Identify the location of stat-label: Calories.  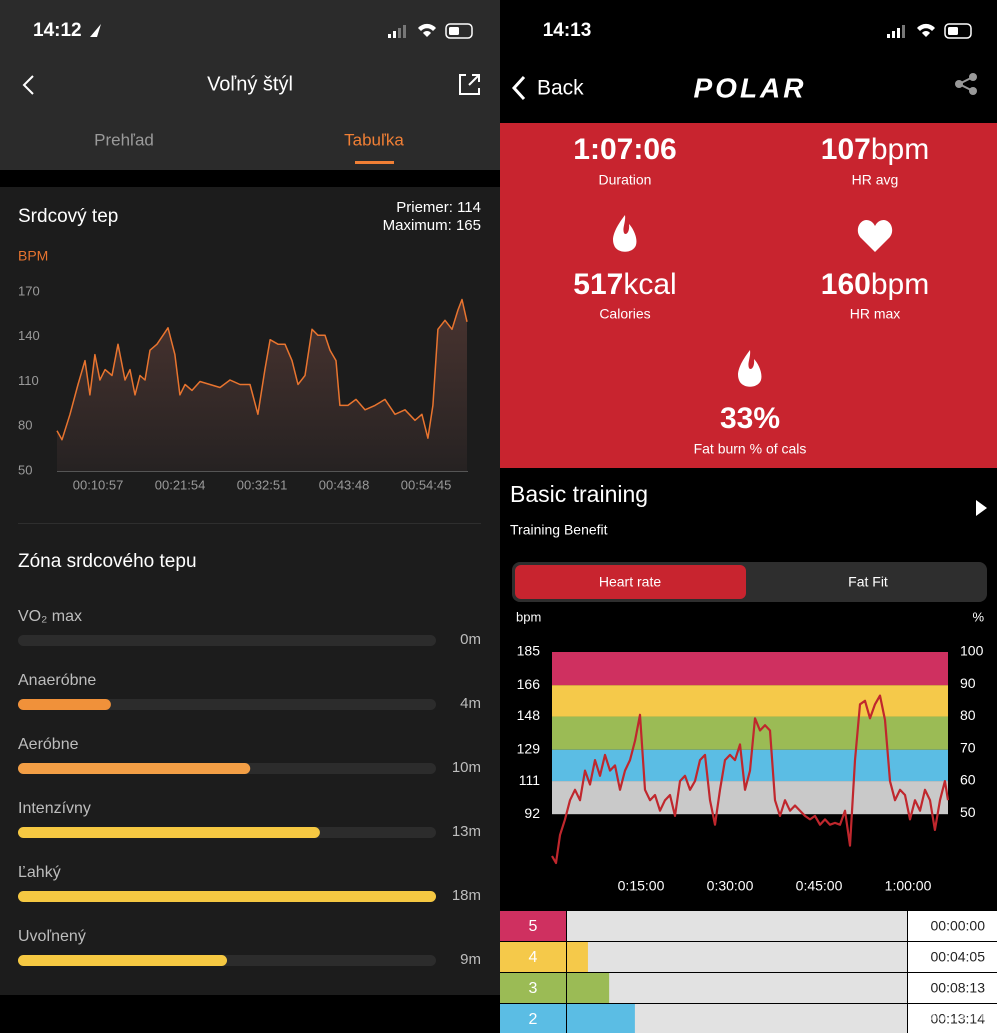
(624, 314).